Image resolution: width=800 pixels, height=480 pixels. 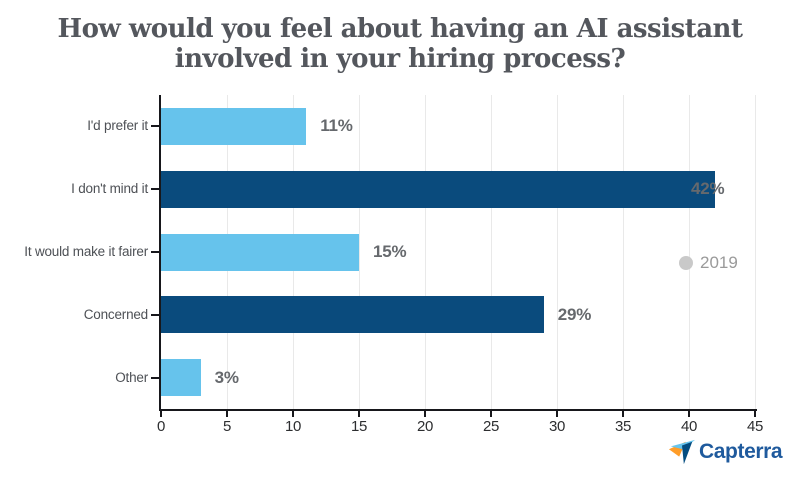 What do you see at coordinates (689, 426) in the screenshot?
I see `x-axis-tick-label: 40` at bounding box center [689, 426].